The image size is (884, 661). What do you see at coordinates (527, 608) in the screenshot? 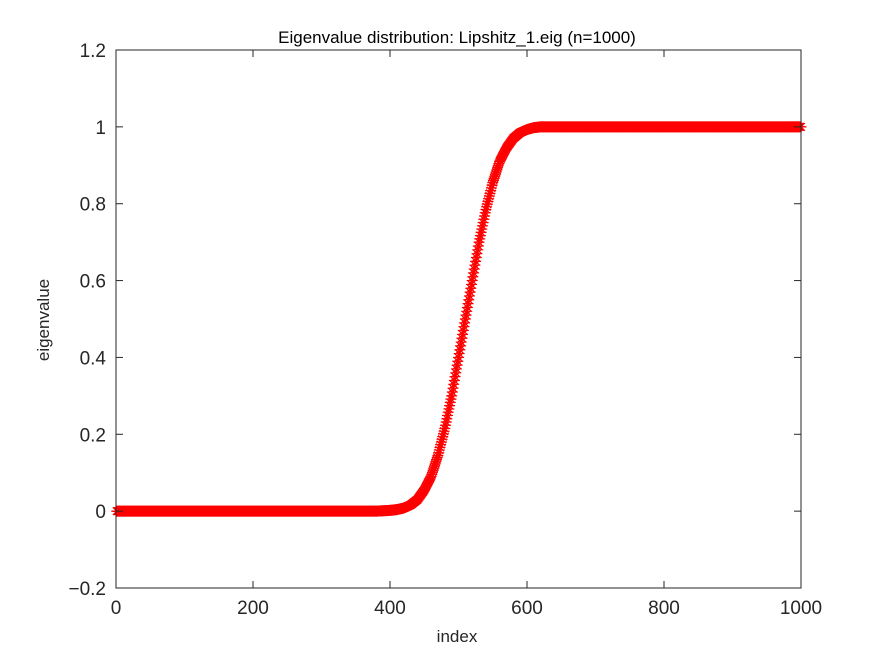
I see `x-tick-label: 600` at bounding box center [527, 608].